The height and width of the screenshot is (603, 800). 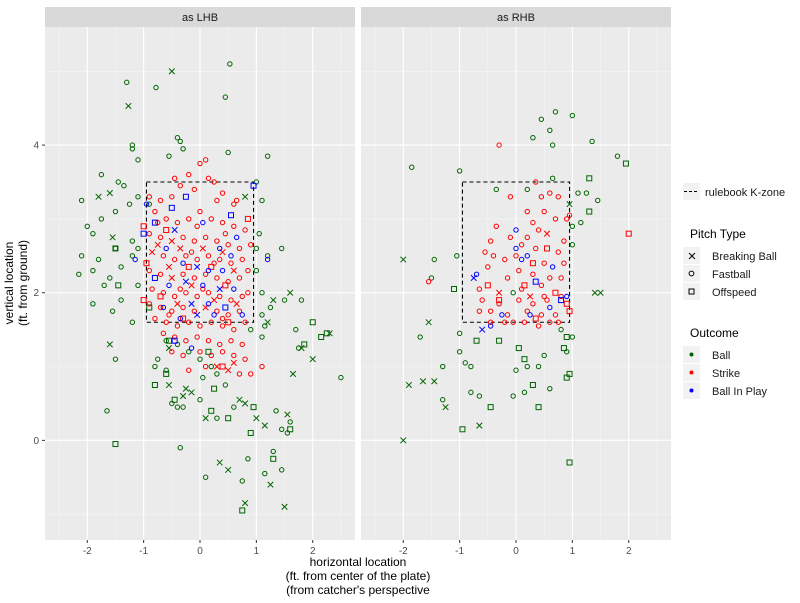 What do you see at coordinates (358, 590) in the screenshot?
I see `x-axis-title-line-3: (from catcher's perspective` at bounding box center [358, 590].